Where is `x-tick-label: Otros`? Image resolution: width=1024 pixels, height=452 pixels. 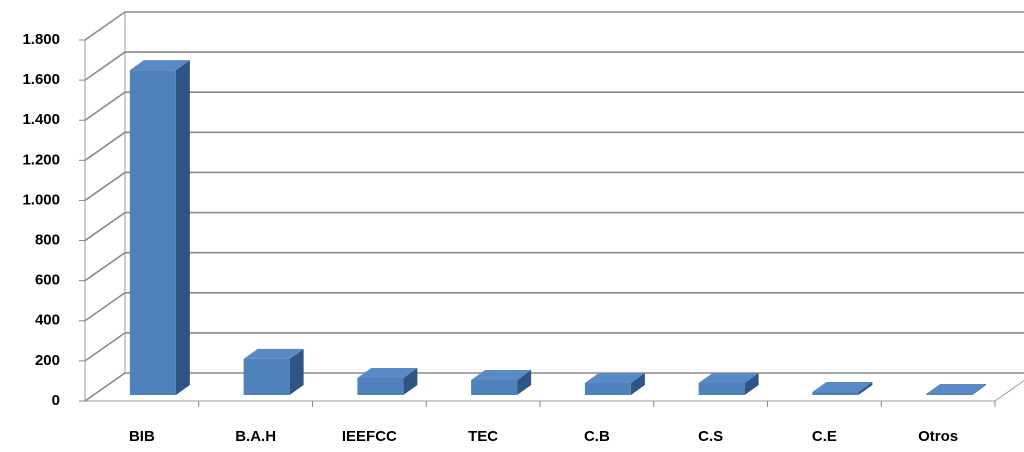
x-tick-label: Otros is located at coordinates (938, 436).